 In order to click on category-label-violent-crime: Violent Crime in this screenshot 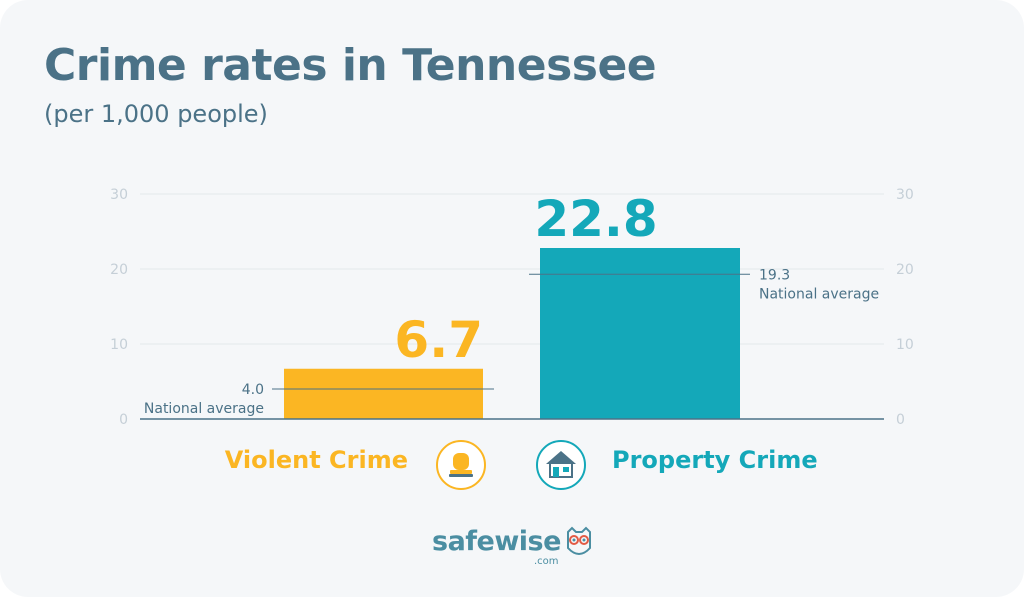, I will do `click(316, 460)`.